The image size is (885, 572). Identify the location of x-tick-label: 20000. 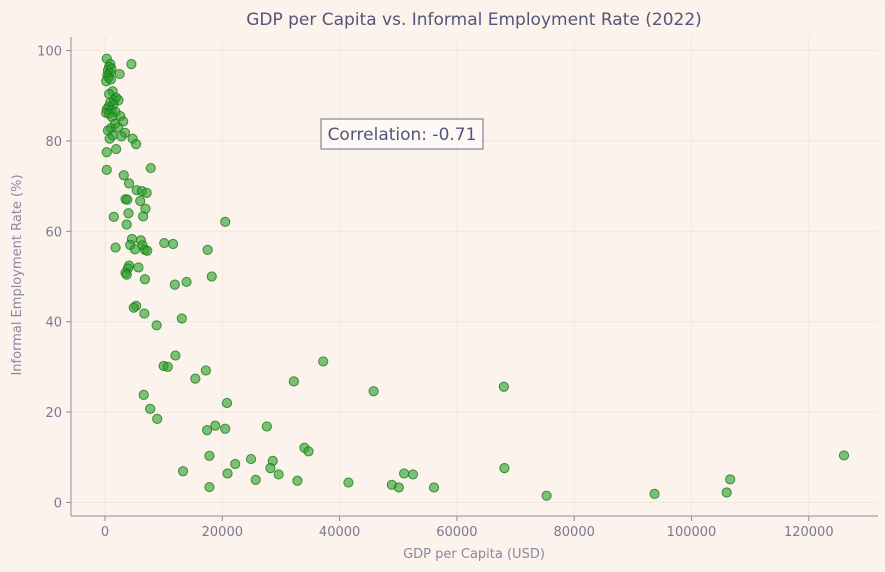
(222, 532).